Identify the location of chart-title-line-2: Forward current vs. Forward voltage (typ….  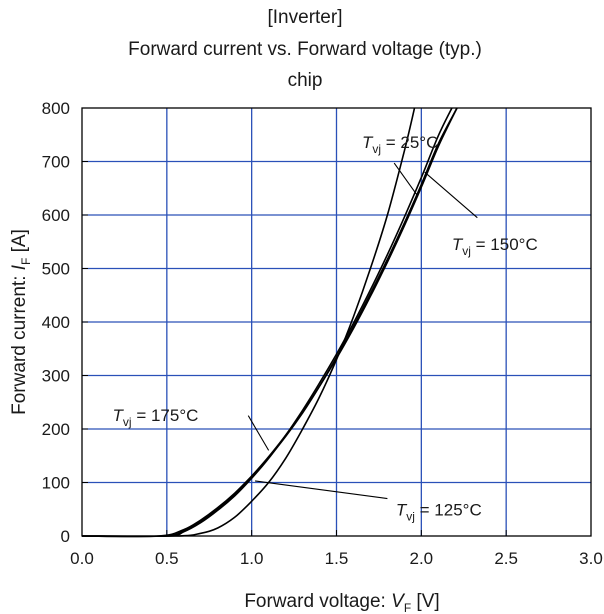
(305, 49).